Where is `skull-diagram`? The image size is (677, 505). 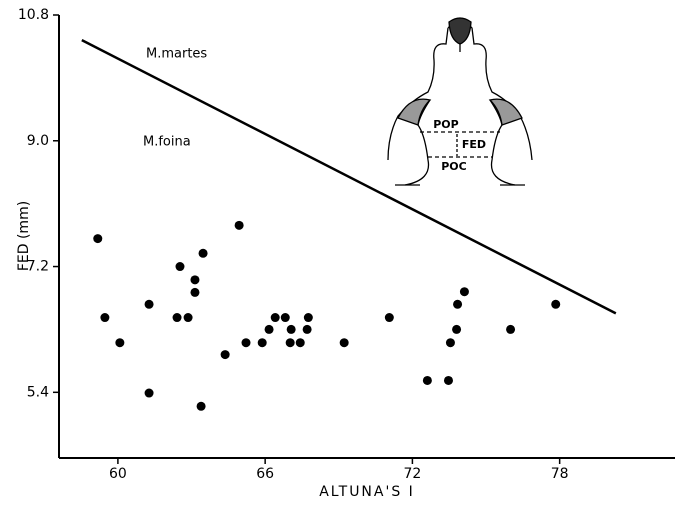 skull-diagram is located at coordinates (460, 101).